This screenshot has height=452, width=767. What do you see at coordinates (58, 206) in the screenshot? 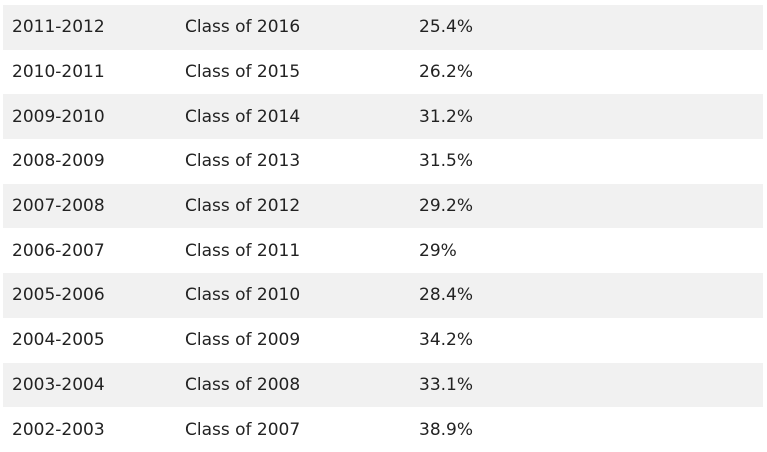
I see `school-year-cell: 2007-2008` at bounding box center [58, 206].